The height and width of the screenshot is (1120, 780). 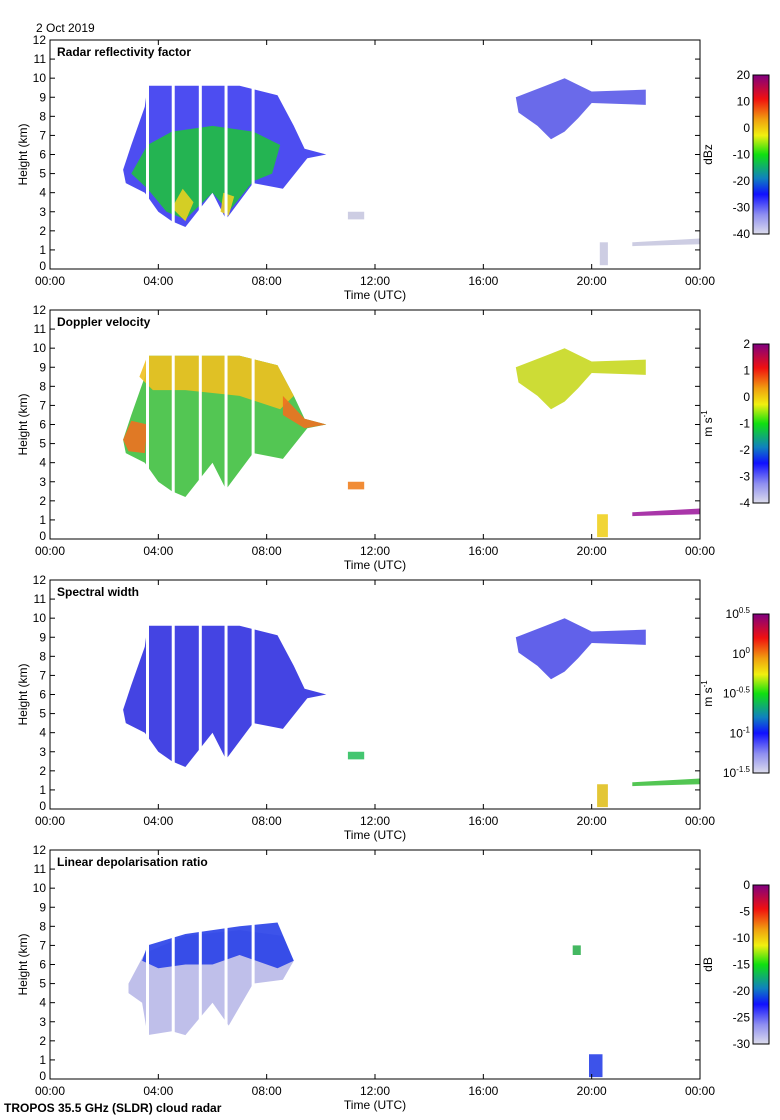 What do you see at coordinates (742, 155) in the screenshot?
I see `colorbar-tick-label: -10` at bounding box center [742, 155].